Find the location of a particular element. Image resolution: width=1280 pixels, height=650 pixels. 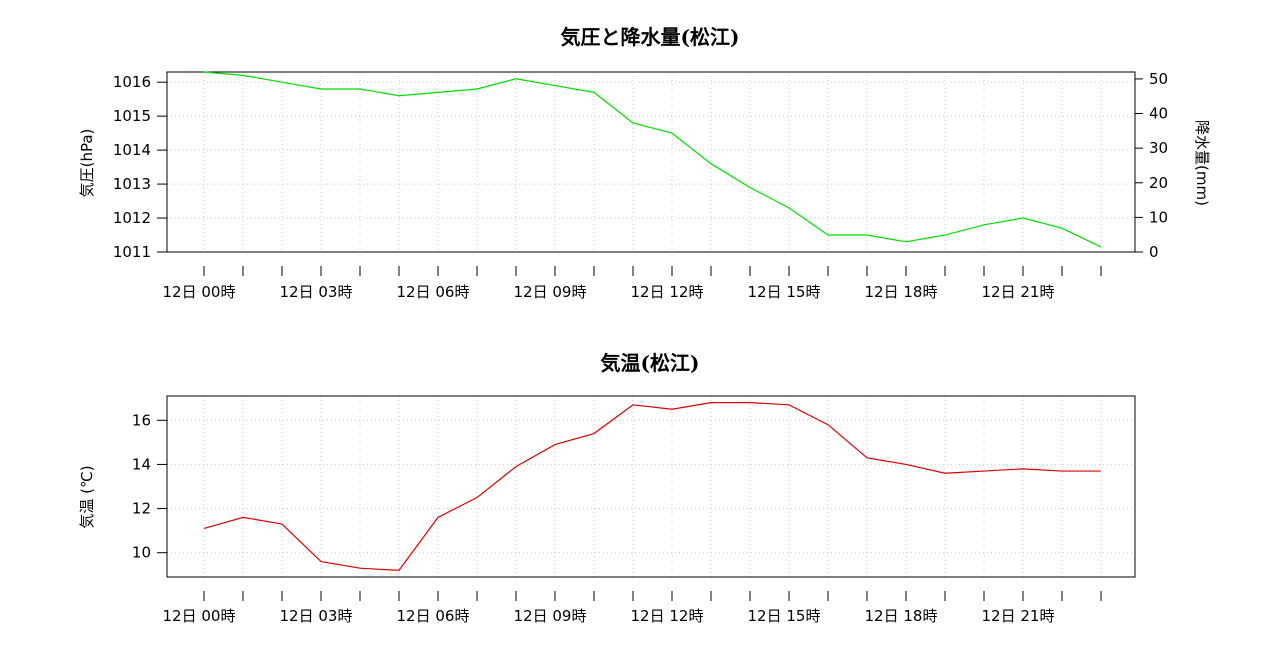

pressure-y-tick-label: 1011 is located at coordinates (132, 252).